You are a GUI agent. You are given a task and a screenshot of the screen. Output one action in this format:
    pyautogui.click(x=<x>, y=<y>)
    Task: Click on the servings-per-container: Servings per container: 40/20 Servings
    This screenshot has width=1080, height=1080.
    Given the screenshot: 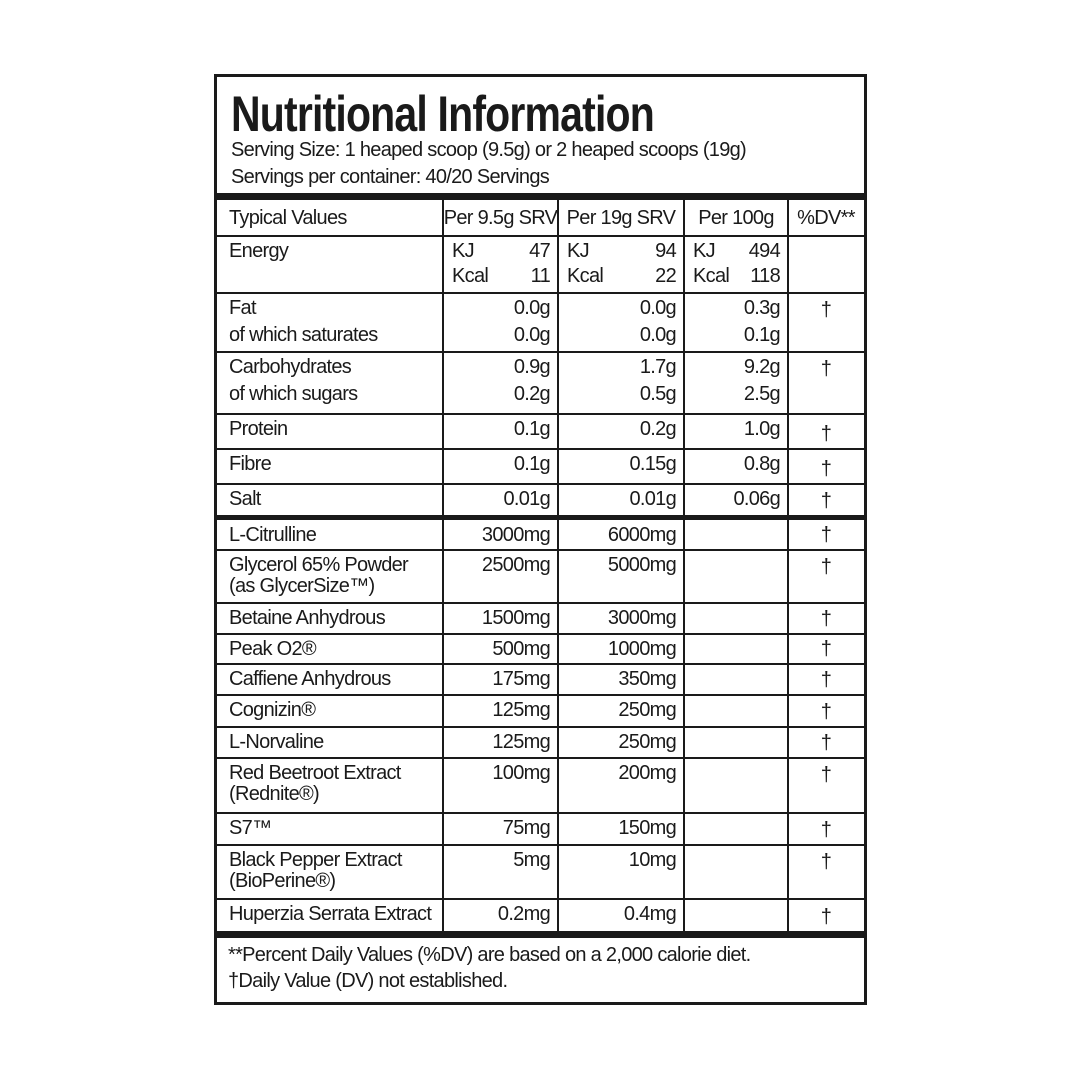 What is the action you would take?
    pyautogui.click(x=390, y=177)
    